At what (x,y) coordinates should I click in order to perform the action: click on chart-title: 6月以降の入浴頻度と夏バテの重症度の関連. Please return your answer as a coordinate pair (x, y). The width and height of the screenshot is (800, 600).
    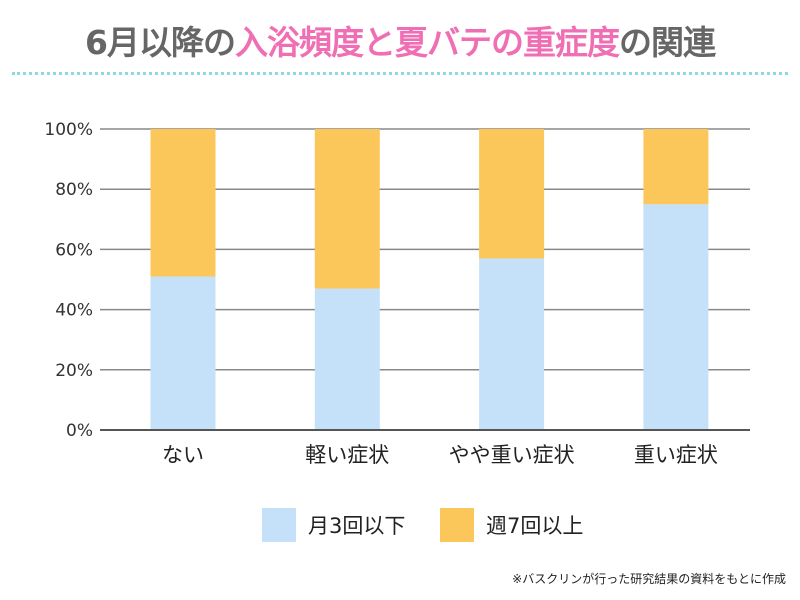
    Looking at the image, I should click on (400, 40).